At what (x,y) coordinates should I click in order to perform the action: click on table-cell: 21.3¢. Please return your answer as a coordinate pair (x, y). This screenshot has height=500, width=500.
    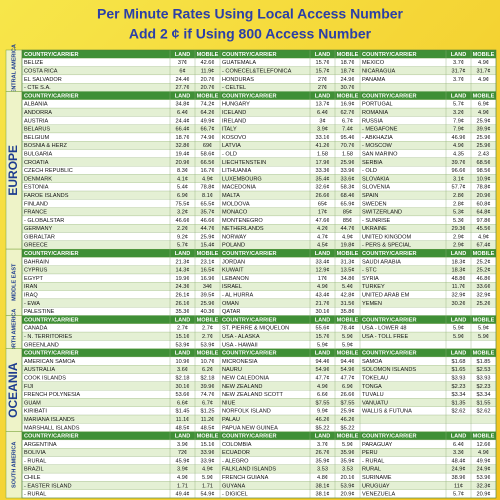
    Looking at the image, I should click on (183, 262).